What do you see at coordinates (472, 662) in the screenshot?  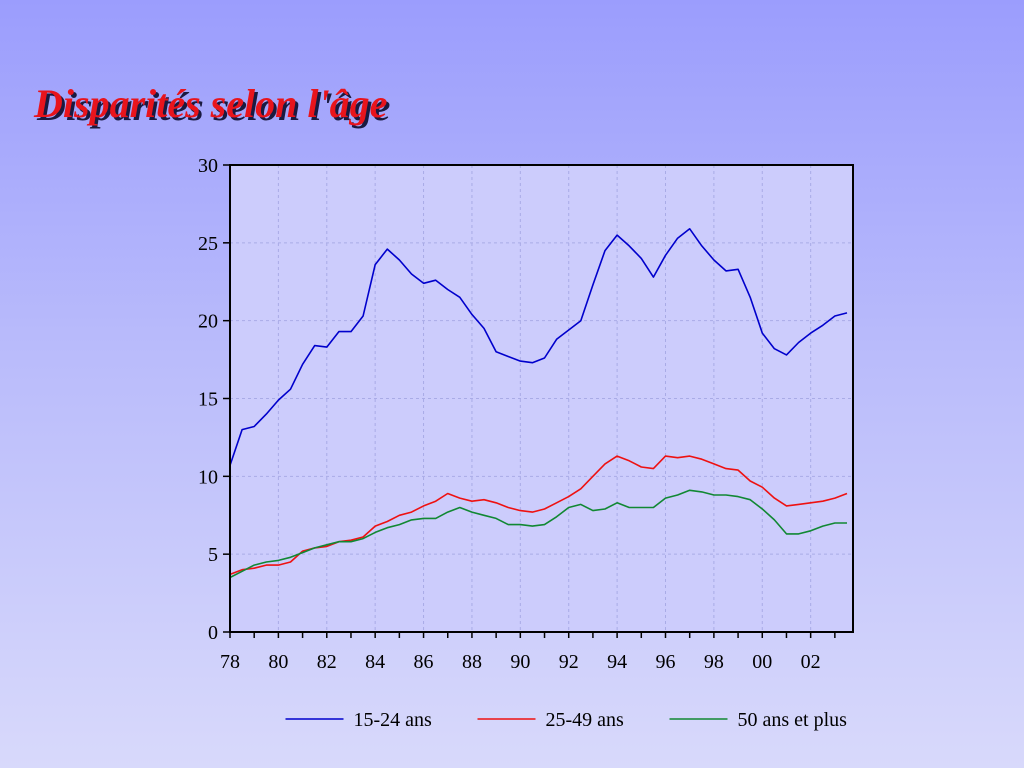 I see `x-tick-label: 88` at bounding box center [472, 662].